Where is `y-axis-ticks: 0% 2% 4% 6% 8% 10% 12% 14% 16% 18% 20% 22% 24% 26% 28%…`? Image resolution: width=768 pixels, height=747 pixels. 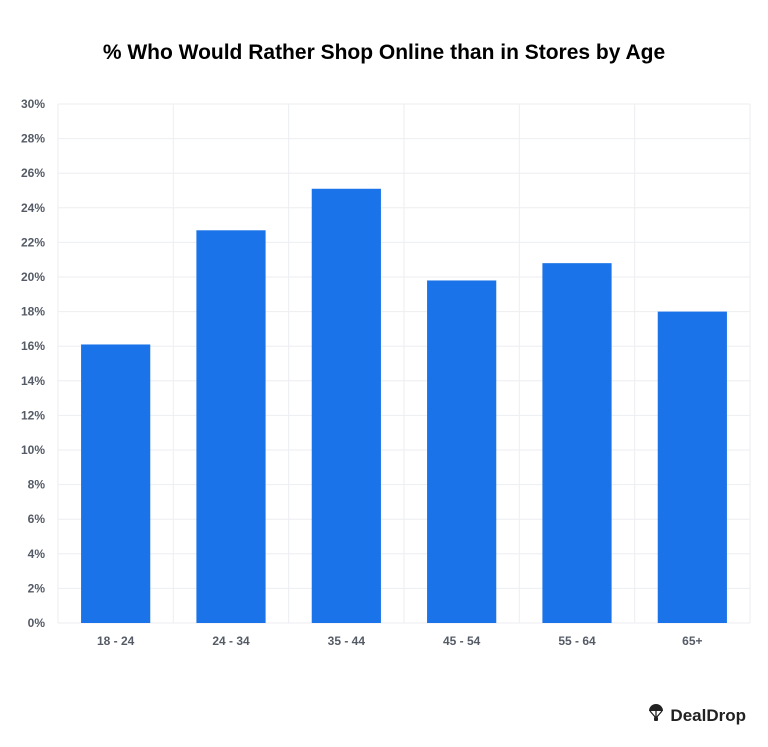 y-axis-ticks: 0% 2% 4% 6% 8% 10% 12% 14% 16% 18% 20% 22% 24% 26% 28%… is located at coordinates (33, 363).